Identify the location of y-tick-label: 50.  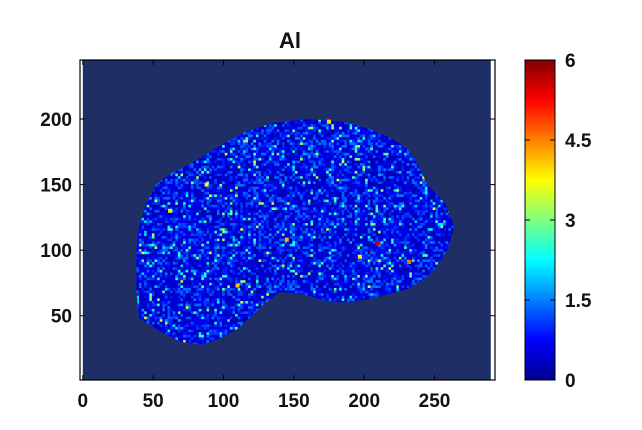
(61, 317).